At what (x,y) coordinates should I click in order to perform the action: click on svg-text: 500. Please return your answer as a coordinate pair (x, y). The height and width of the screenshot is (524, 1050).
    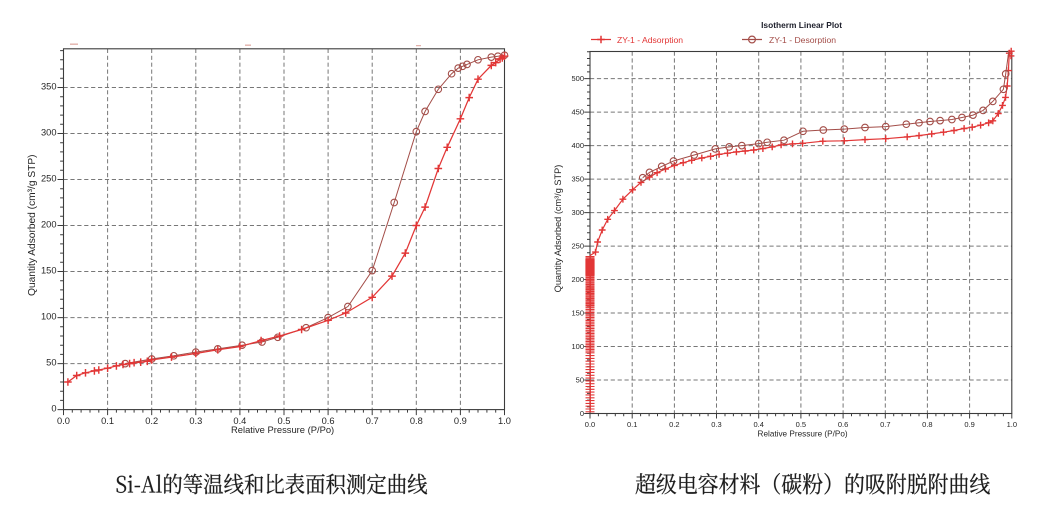
    Looking at the image, I should click on (577, 78).